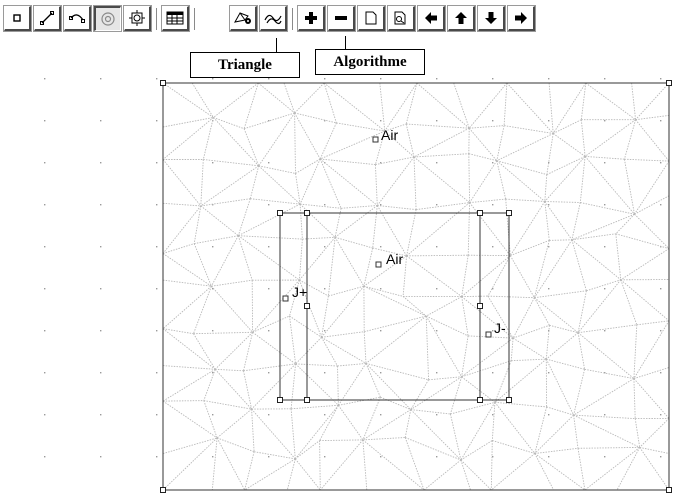 The width and height of the screenshot is (683, 494). Describe the element at coordinates (461, 18) in the screenshot. I see `pan-up-button` at that location.